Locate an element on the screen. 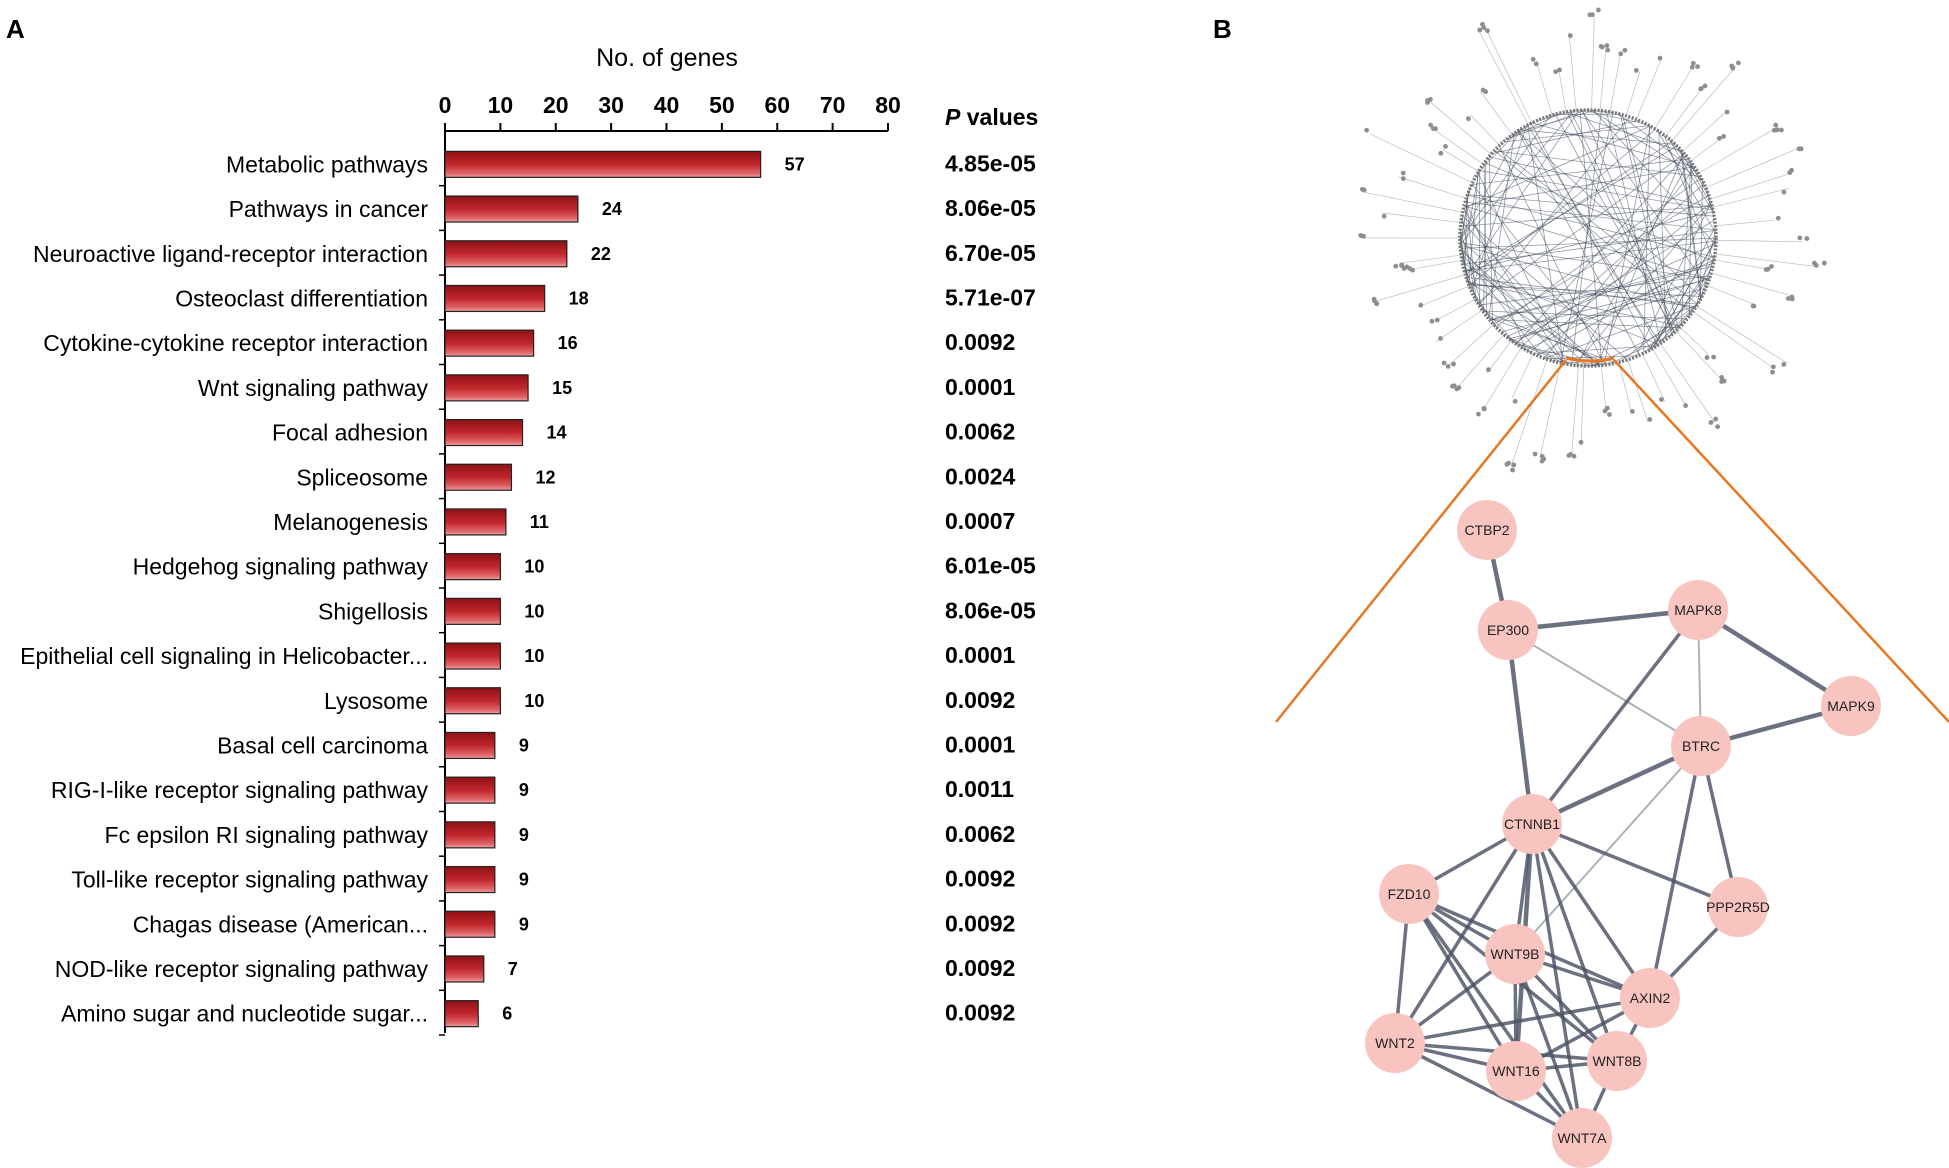  p-value-label: 0.0001 is located at coordinates (980, 744).